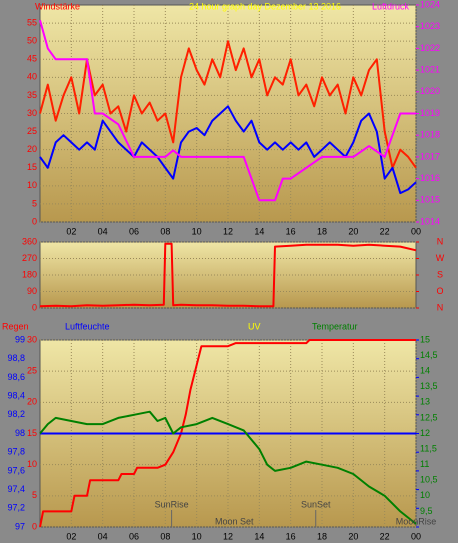  Describe the element at coordinates (430, 135) in the screenshot. I see `y2-tick-label: 1018` at that location.